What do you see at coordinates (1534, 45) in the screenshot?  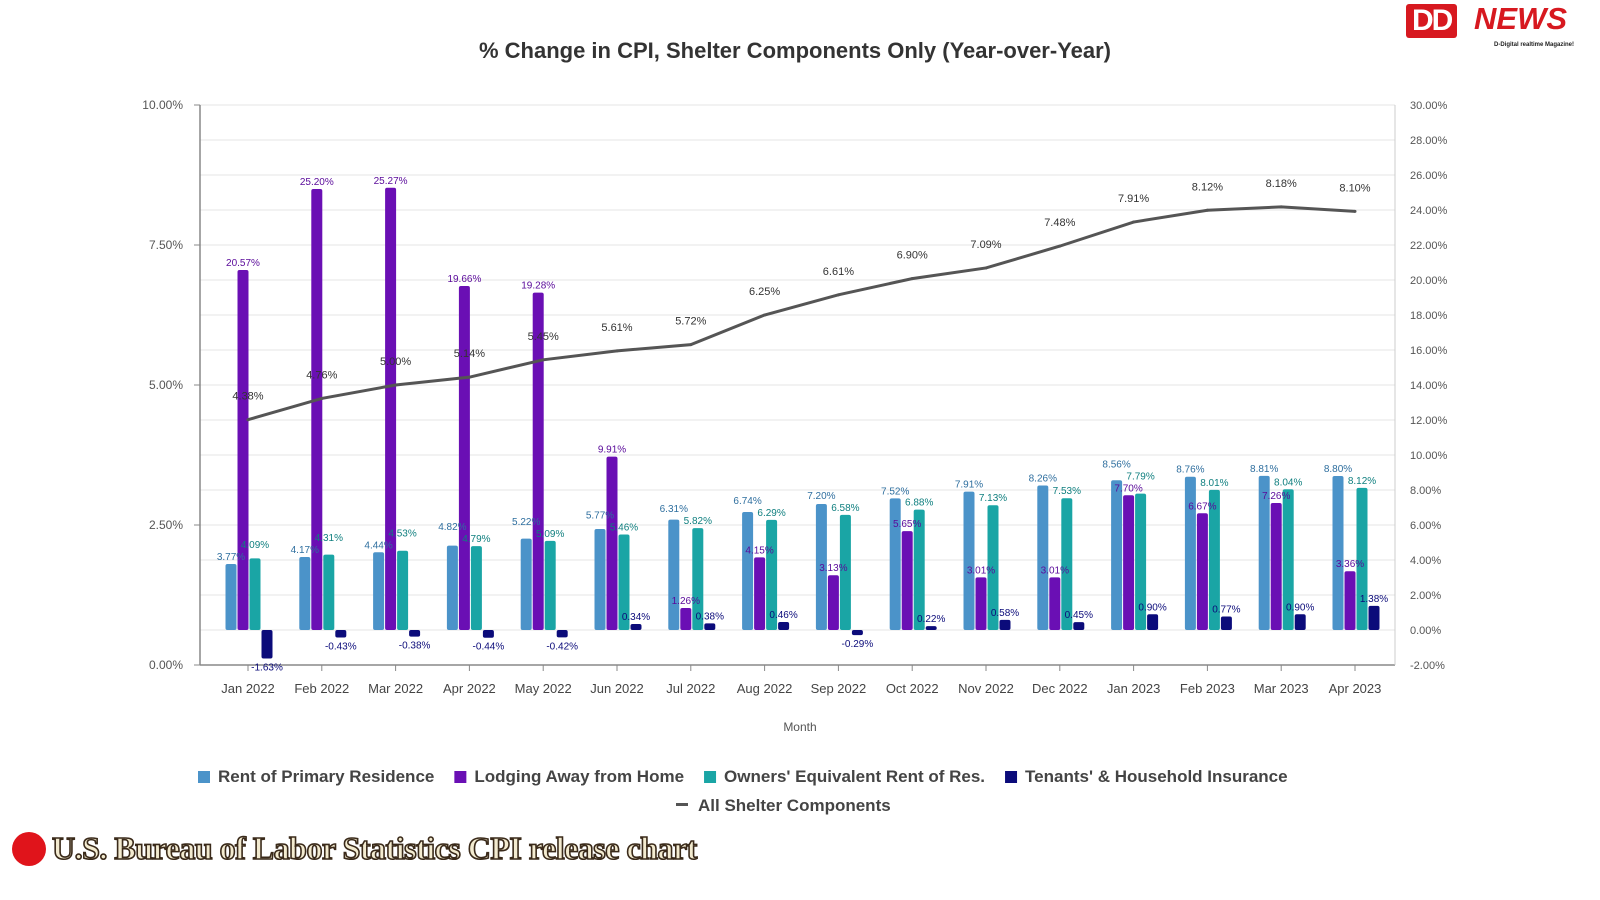 I see `logo-tagline: D-Digital realtime Magazine!` at bounding box center [1534, 45].